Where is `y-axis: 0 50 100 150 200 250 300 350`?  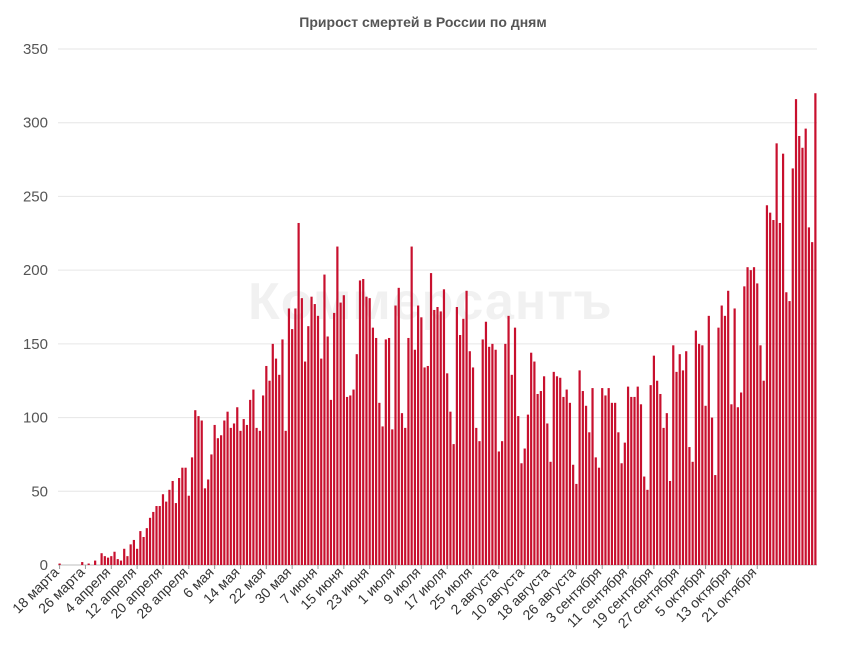
y-axis: 0 50 100 150 200 250 300 350 is located at coordinates (35, 307).